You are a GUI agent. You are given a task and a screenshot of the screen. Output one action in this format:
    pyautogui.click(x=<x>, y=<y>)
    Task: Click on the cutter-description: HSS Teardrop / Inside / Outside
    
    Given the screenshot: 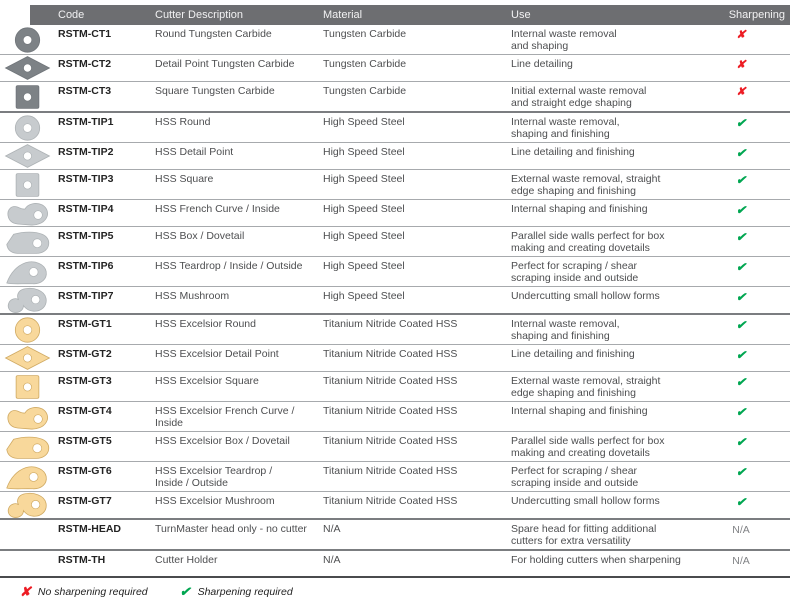 What is the action you would take?
    pyautogui.click(x=229, y=266)
    